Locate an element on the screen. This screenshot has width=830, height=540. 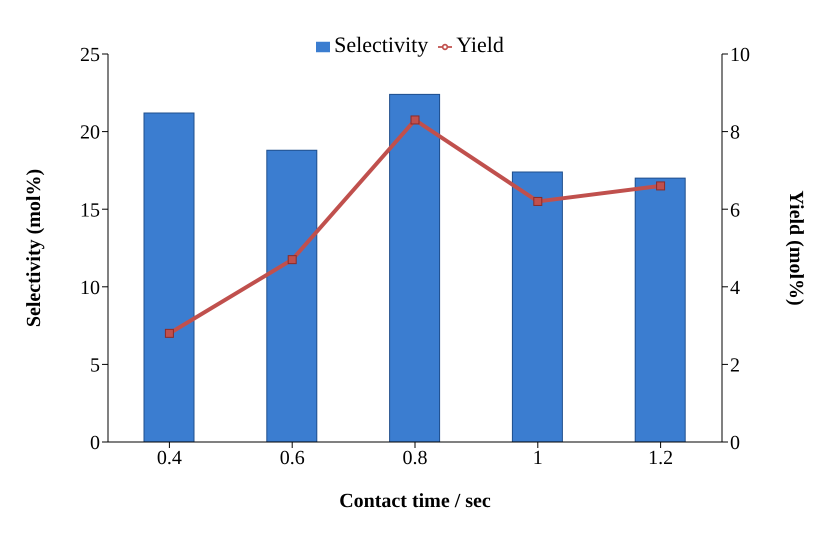
y2-axis-title: Yield (mol%) is located at coordinates (795, 248).